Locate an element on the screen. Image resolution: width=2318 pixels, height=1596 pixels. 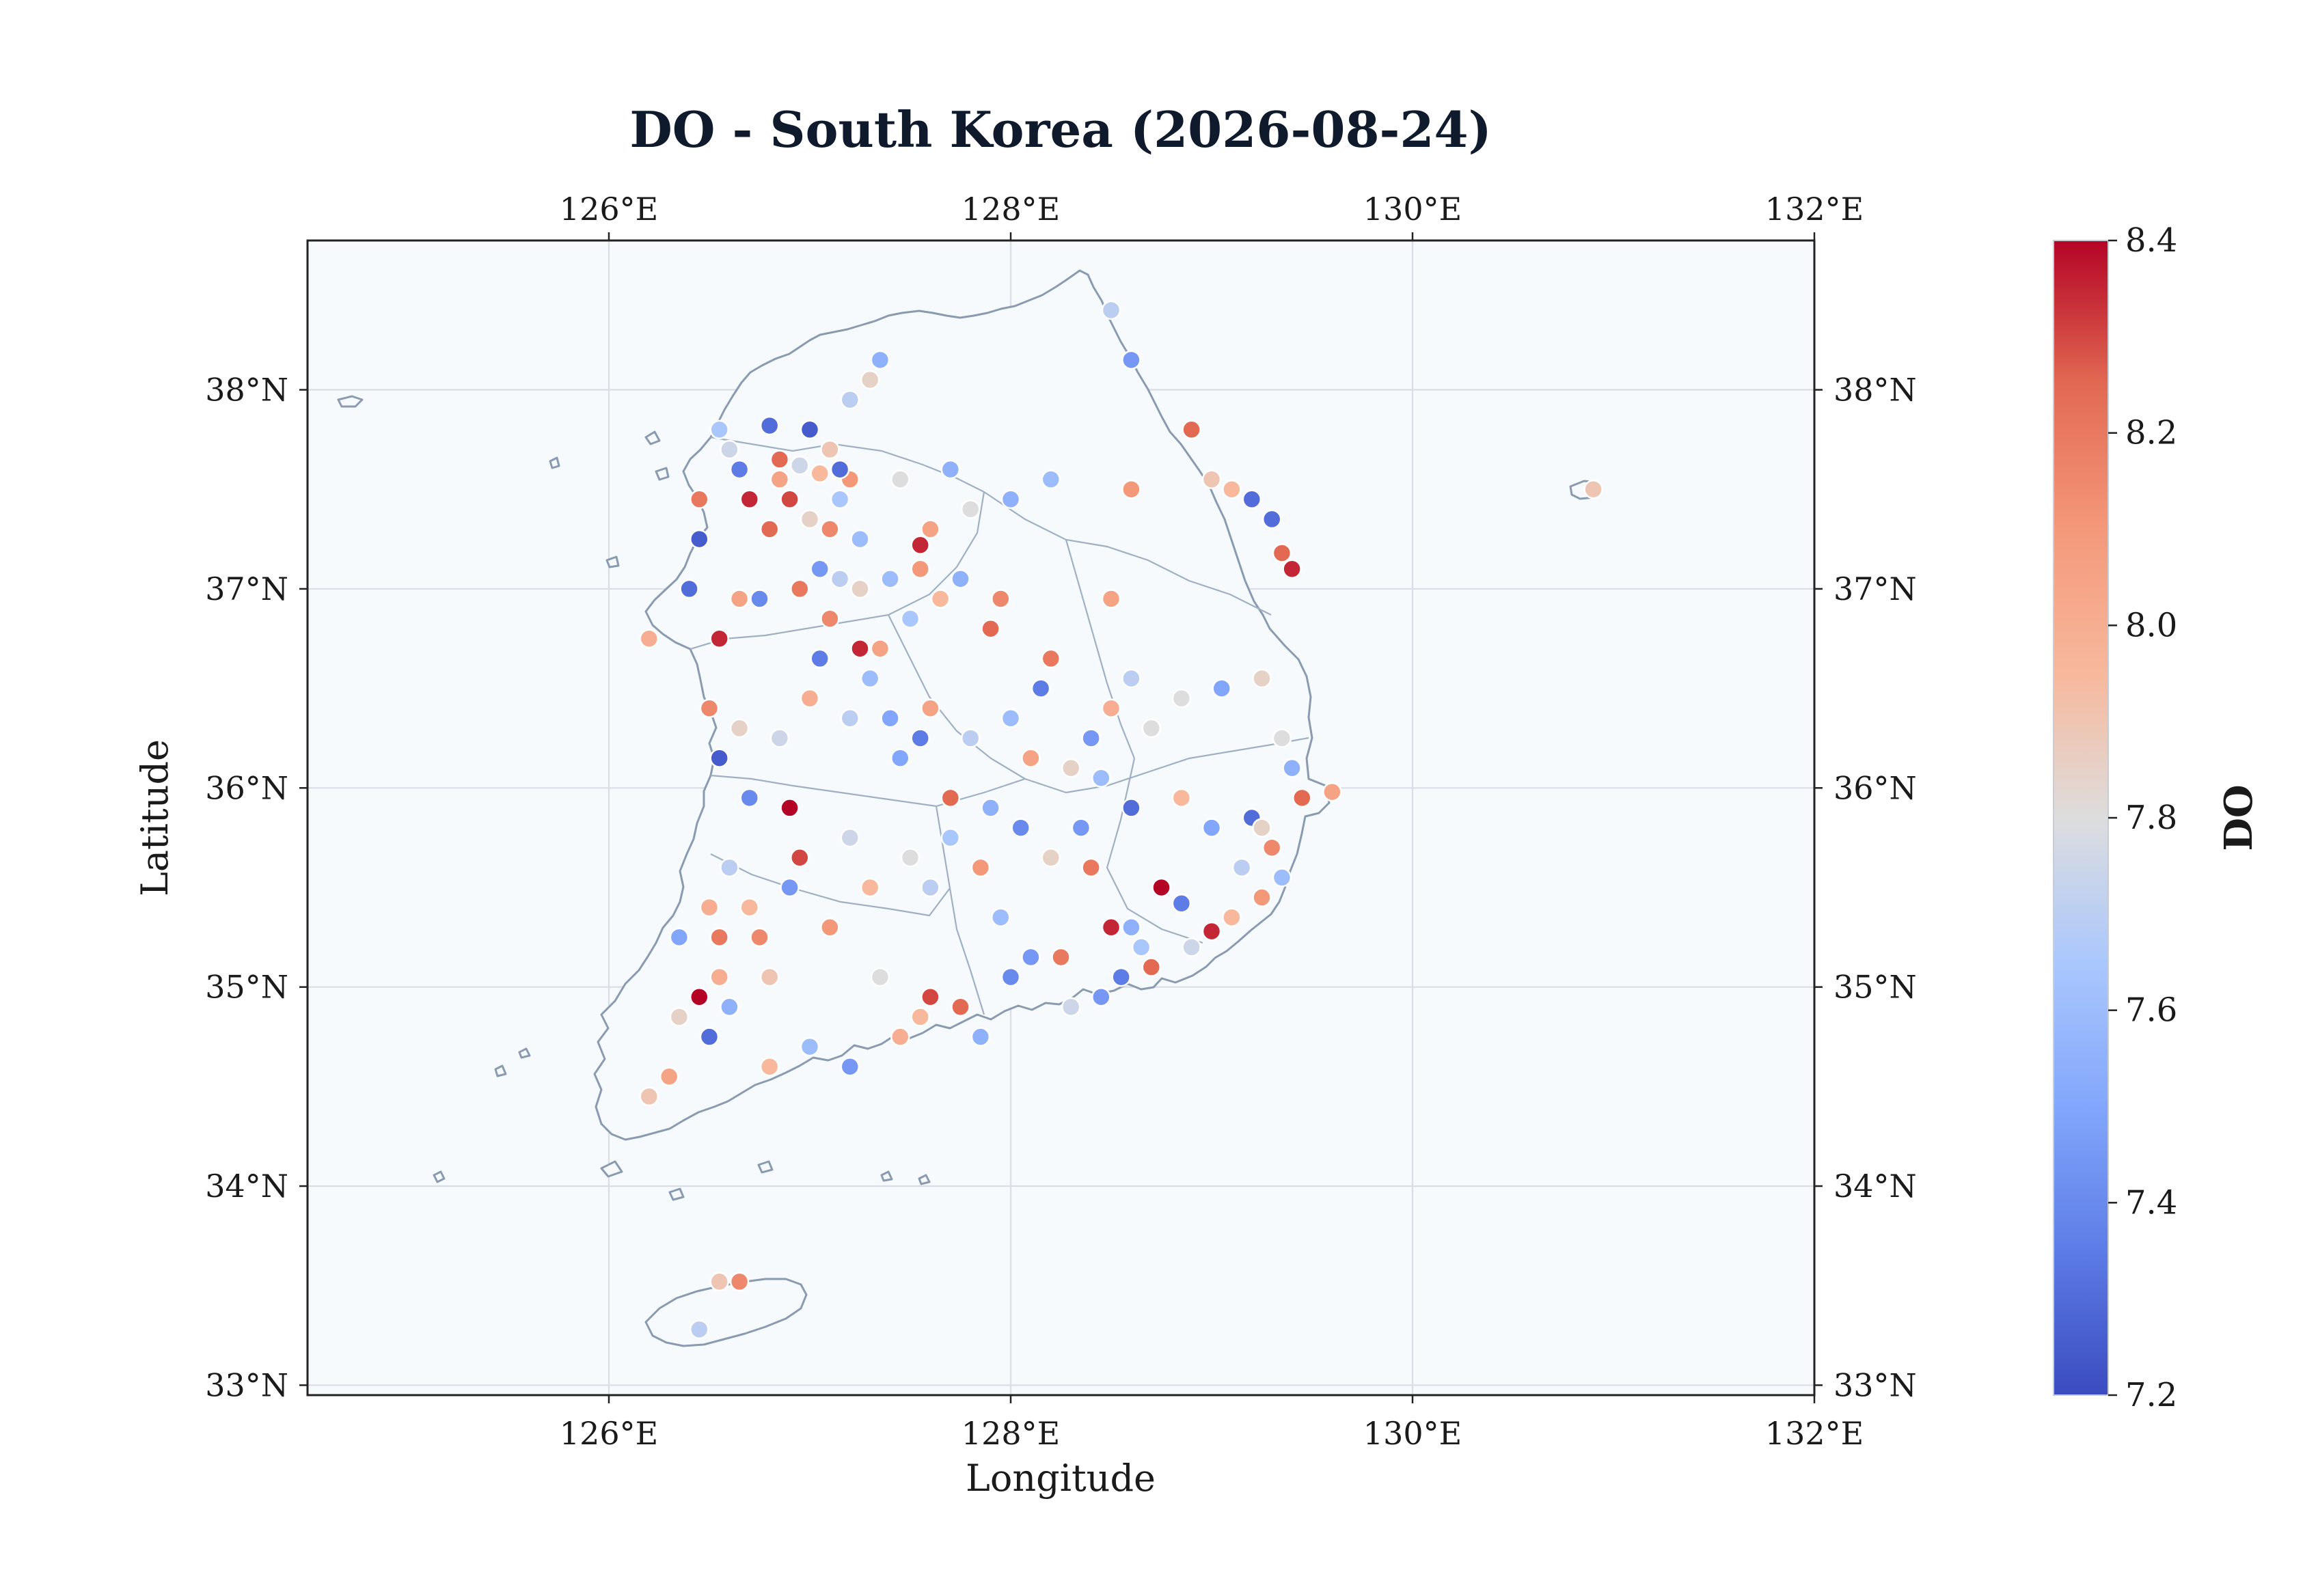
jeju-island is located at coordinates (726, 1312).